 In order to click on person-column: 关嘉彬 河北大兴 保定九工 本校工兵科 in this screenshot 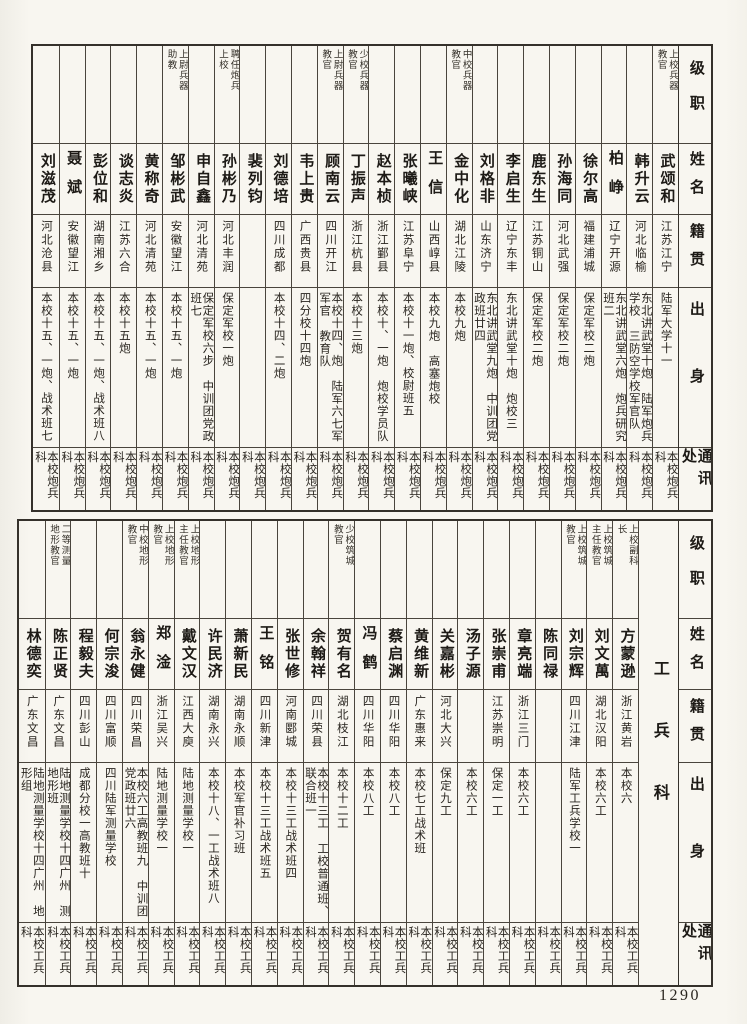, I will do `click(444, 753)`.